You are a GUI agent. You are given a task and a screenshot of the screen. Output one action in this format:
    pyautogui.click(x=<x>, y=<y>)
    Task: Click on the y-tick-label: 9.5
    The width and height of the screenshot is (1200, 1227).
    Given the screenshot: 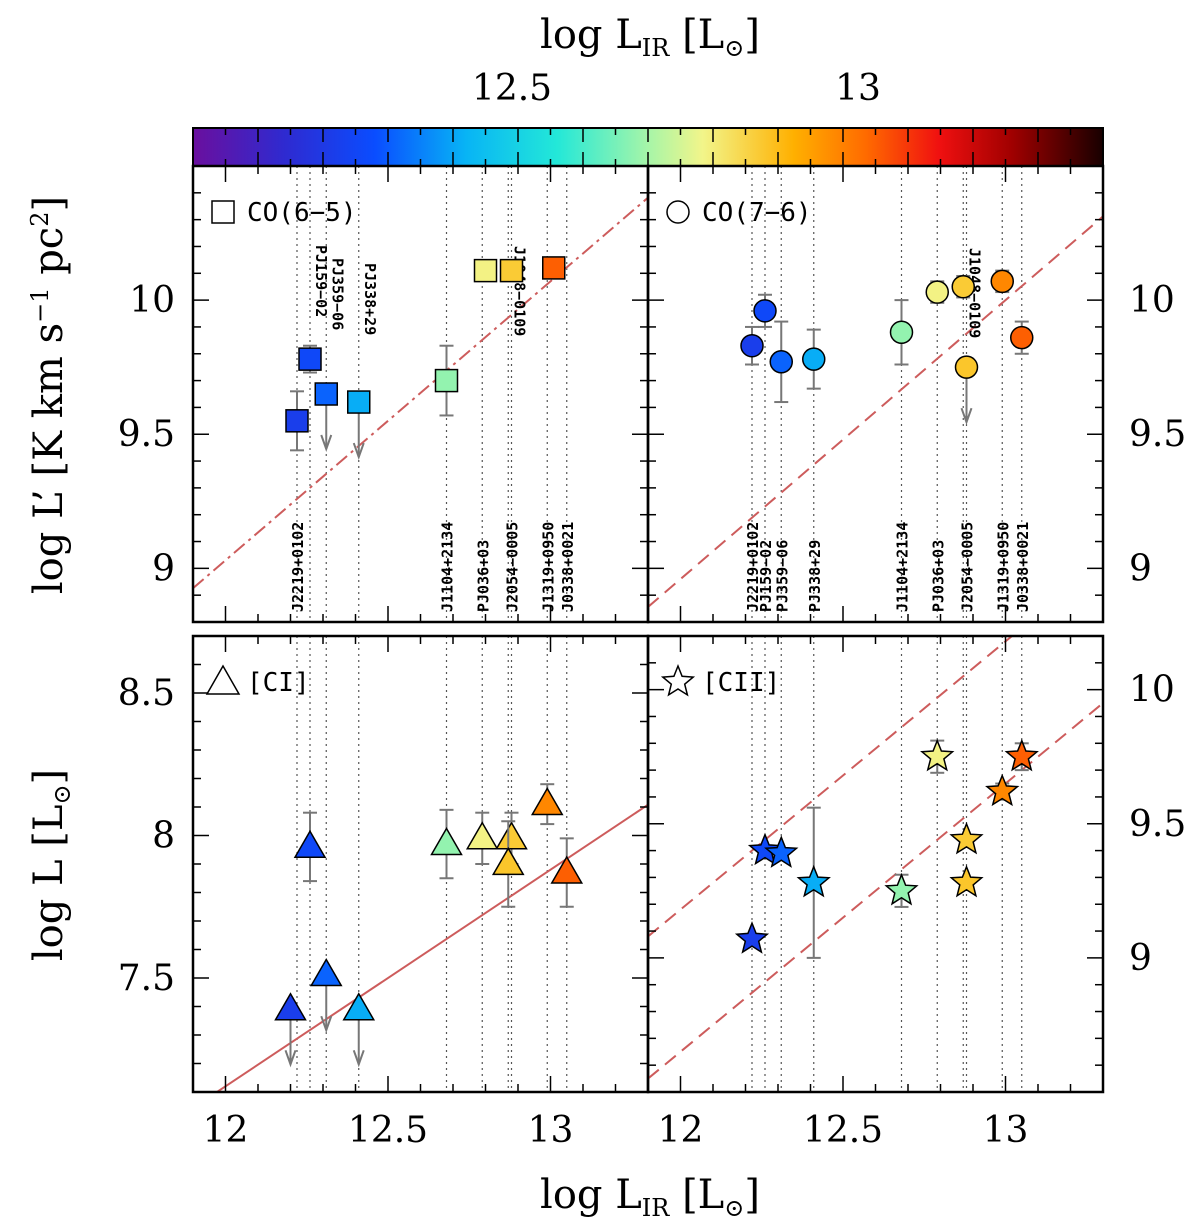 What is the action you would take?
    pyautogui.click(x=146, y=434)
    